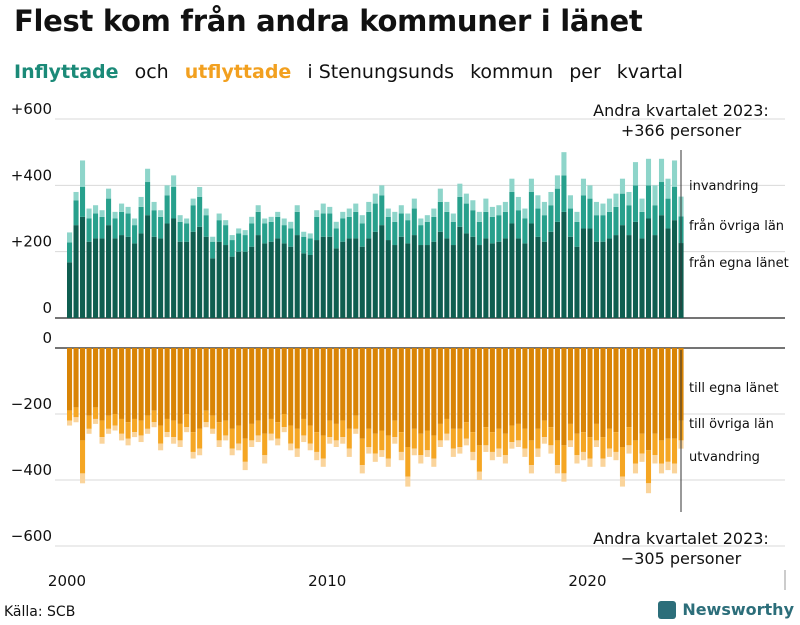 This screenshot has width=800, height=625. I want to click on annotation-bottom-line2: −305 personer, so click(681, 558).